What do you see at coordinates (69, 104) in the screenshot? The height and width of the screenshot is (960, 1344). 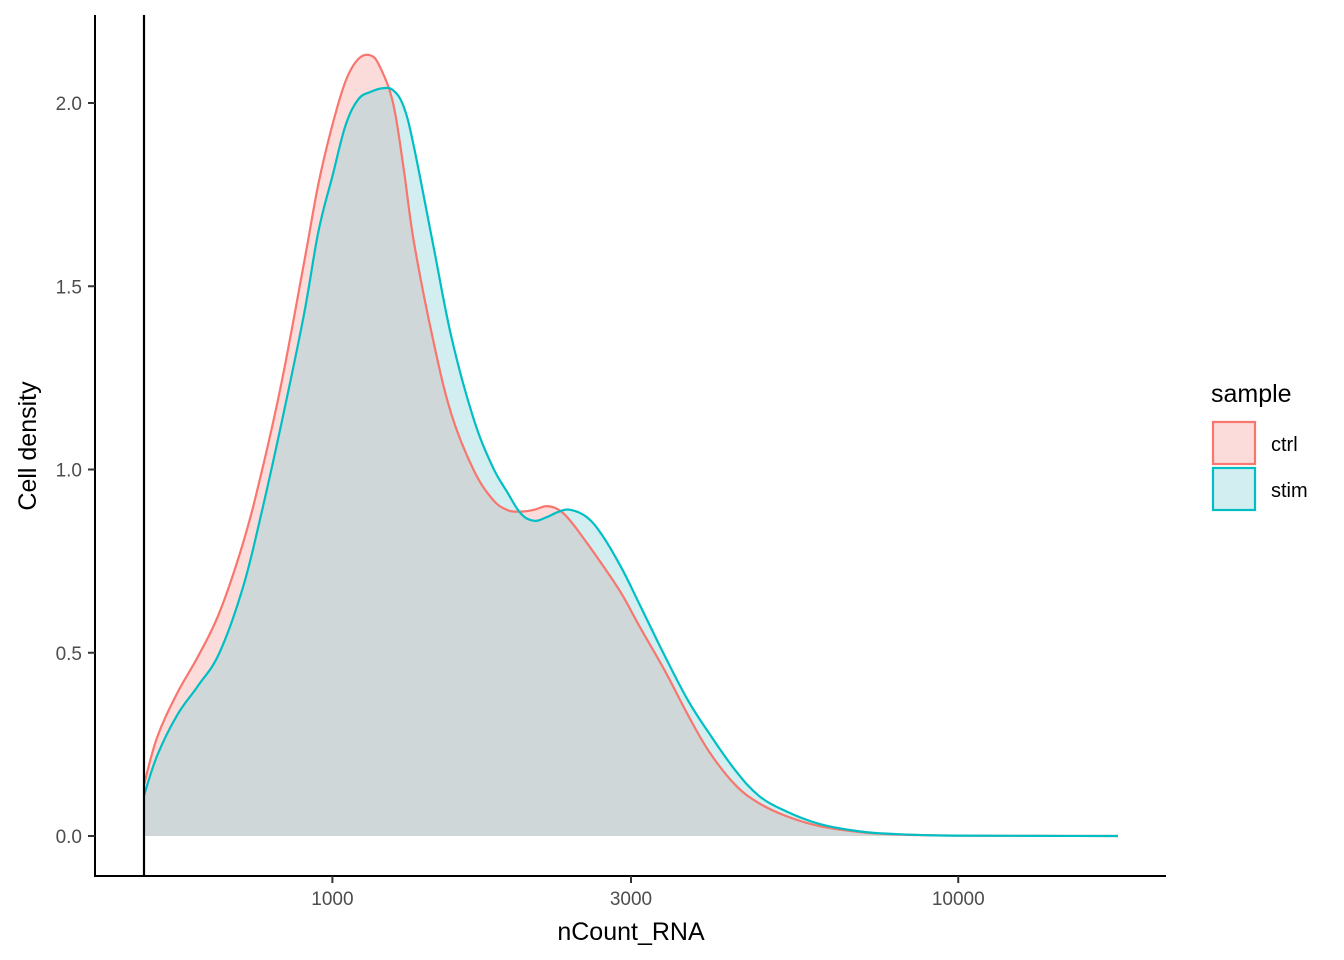 I see `y-tick-label: 2.0` at bounding box center [69, 104].